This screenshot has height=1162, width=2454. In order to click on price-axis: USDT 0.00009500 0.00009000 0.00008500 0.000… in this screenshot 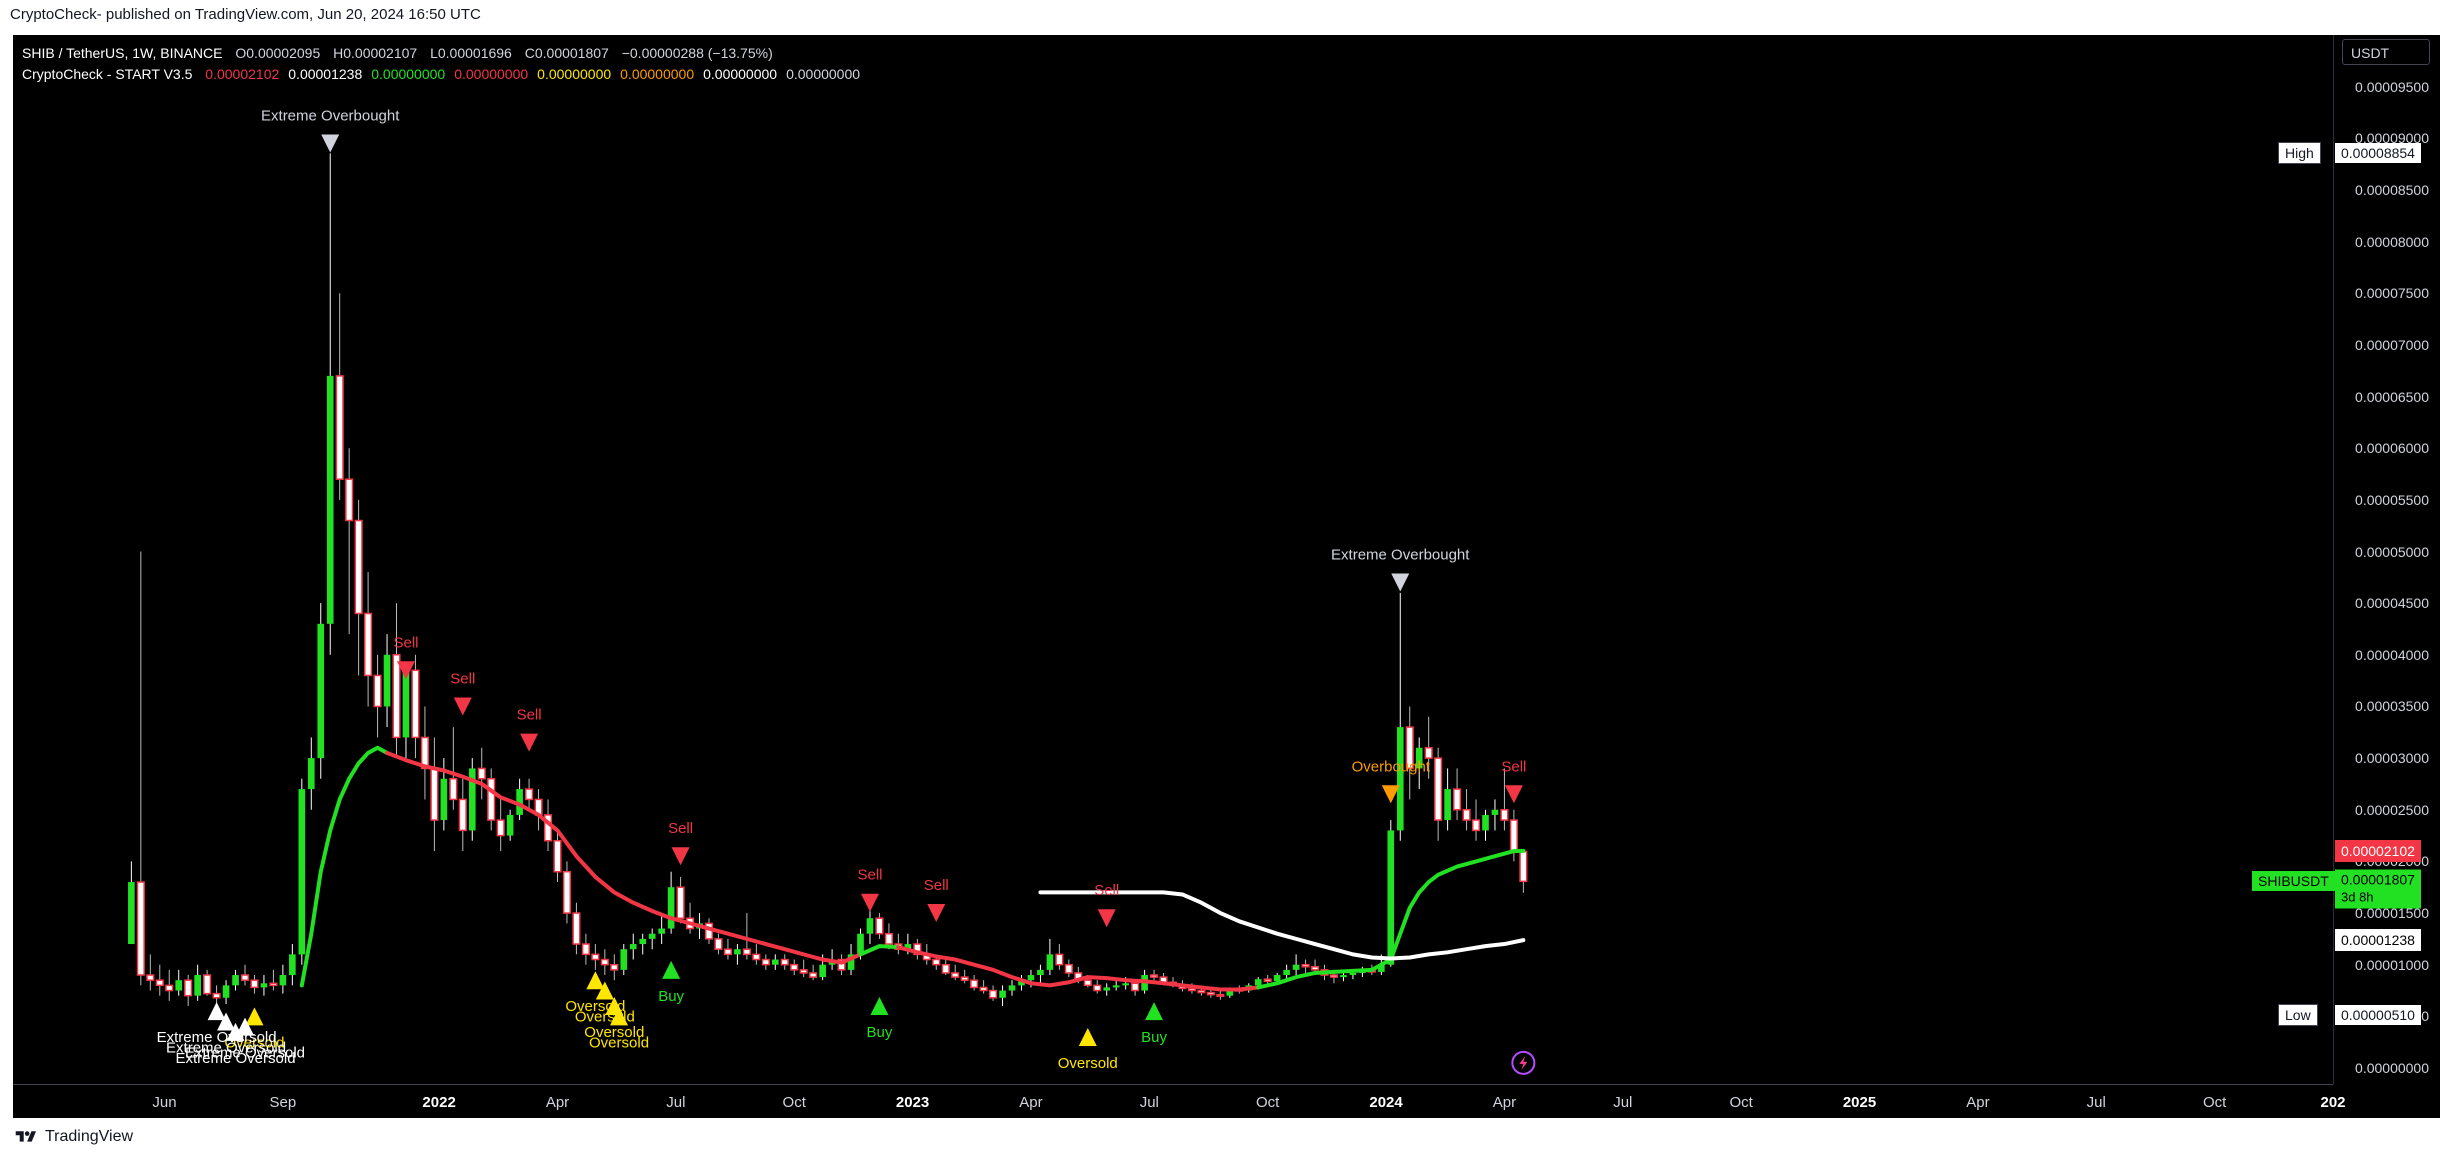, I will do `click(2346, 559)`.